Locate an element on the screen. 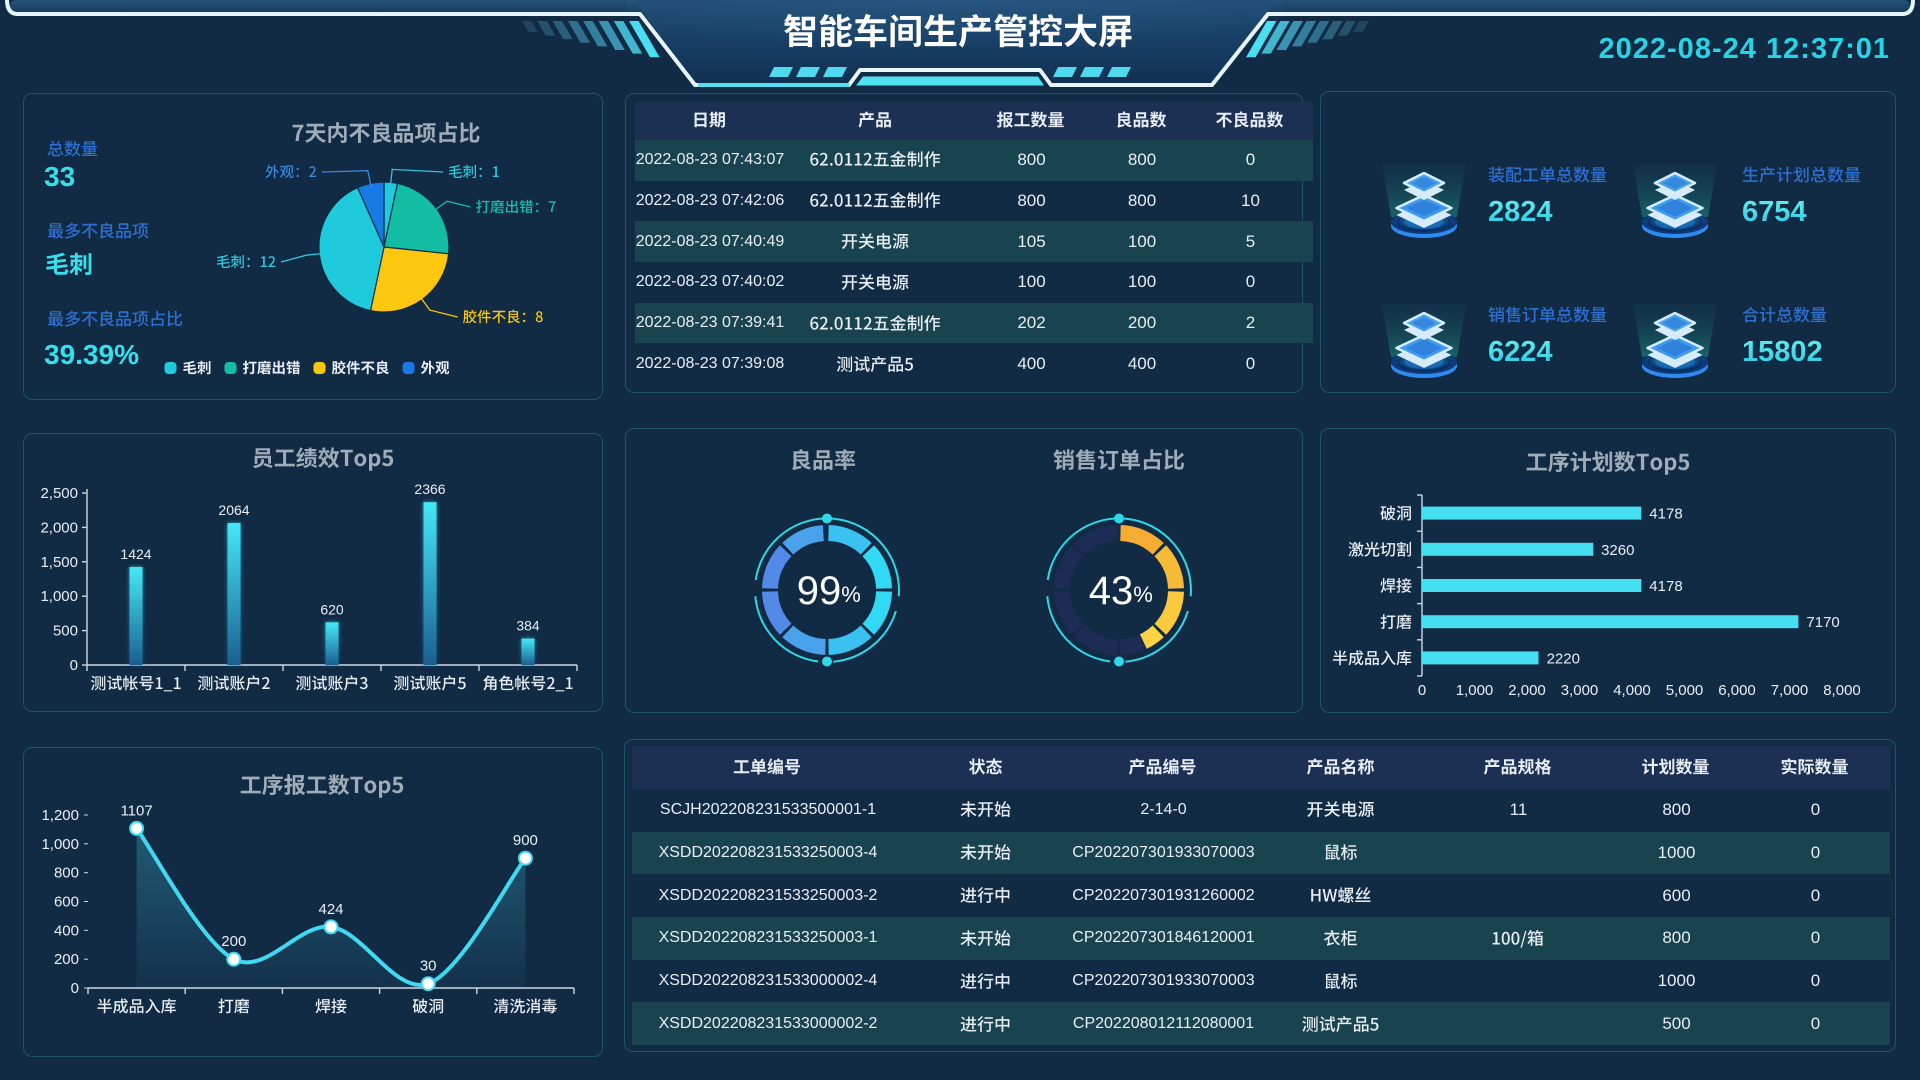 This screenshot has height=1080, width=1920. svg-text: 424 is located at coordinates (330, 909).